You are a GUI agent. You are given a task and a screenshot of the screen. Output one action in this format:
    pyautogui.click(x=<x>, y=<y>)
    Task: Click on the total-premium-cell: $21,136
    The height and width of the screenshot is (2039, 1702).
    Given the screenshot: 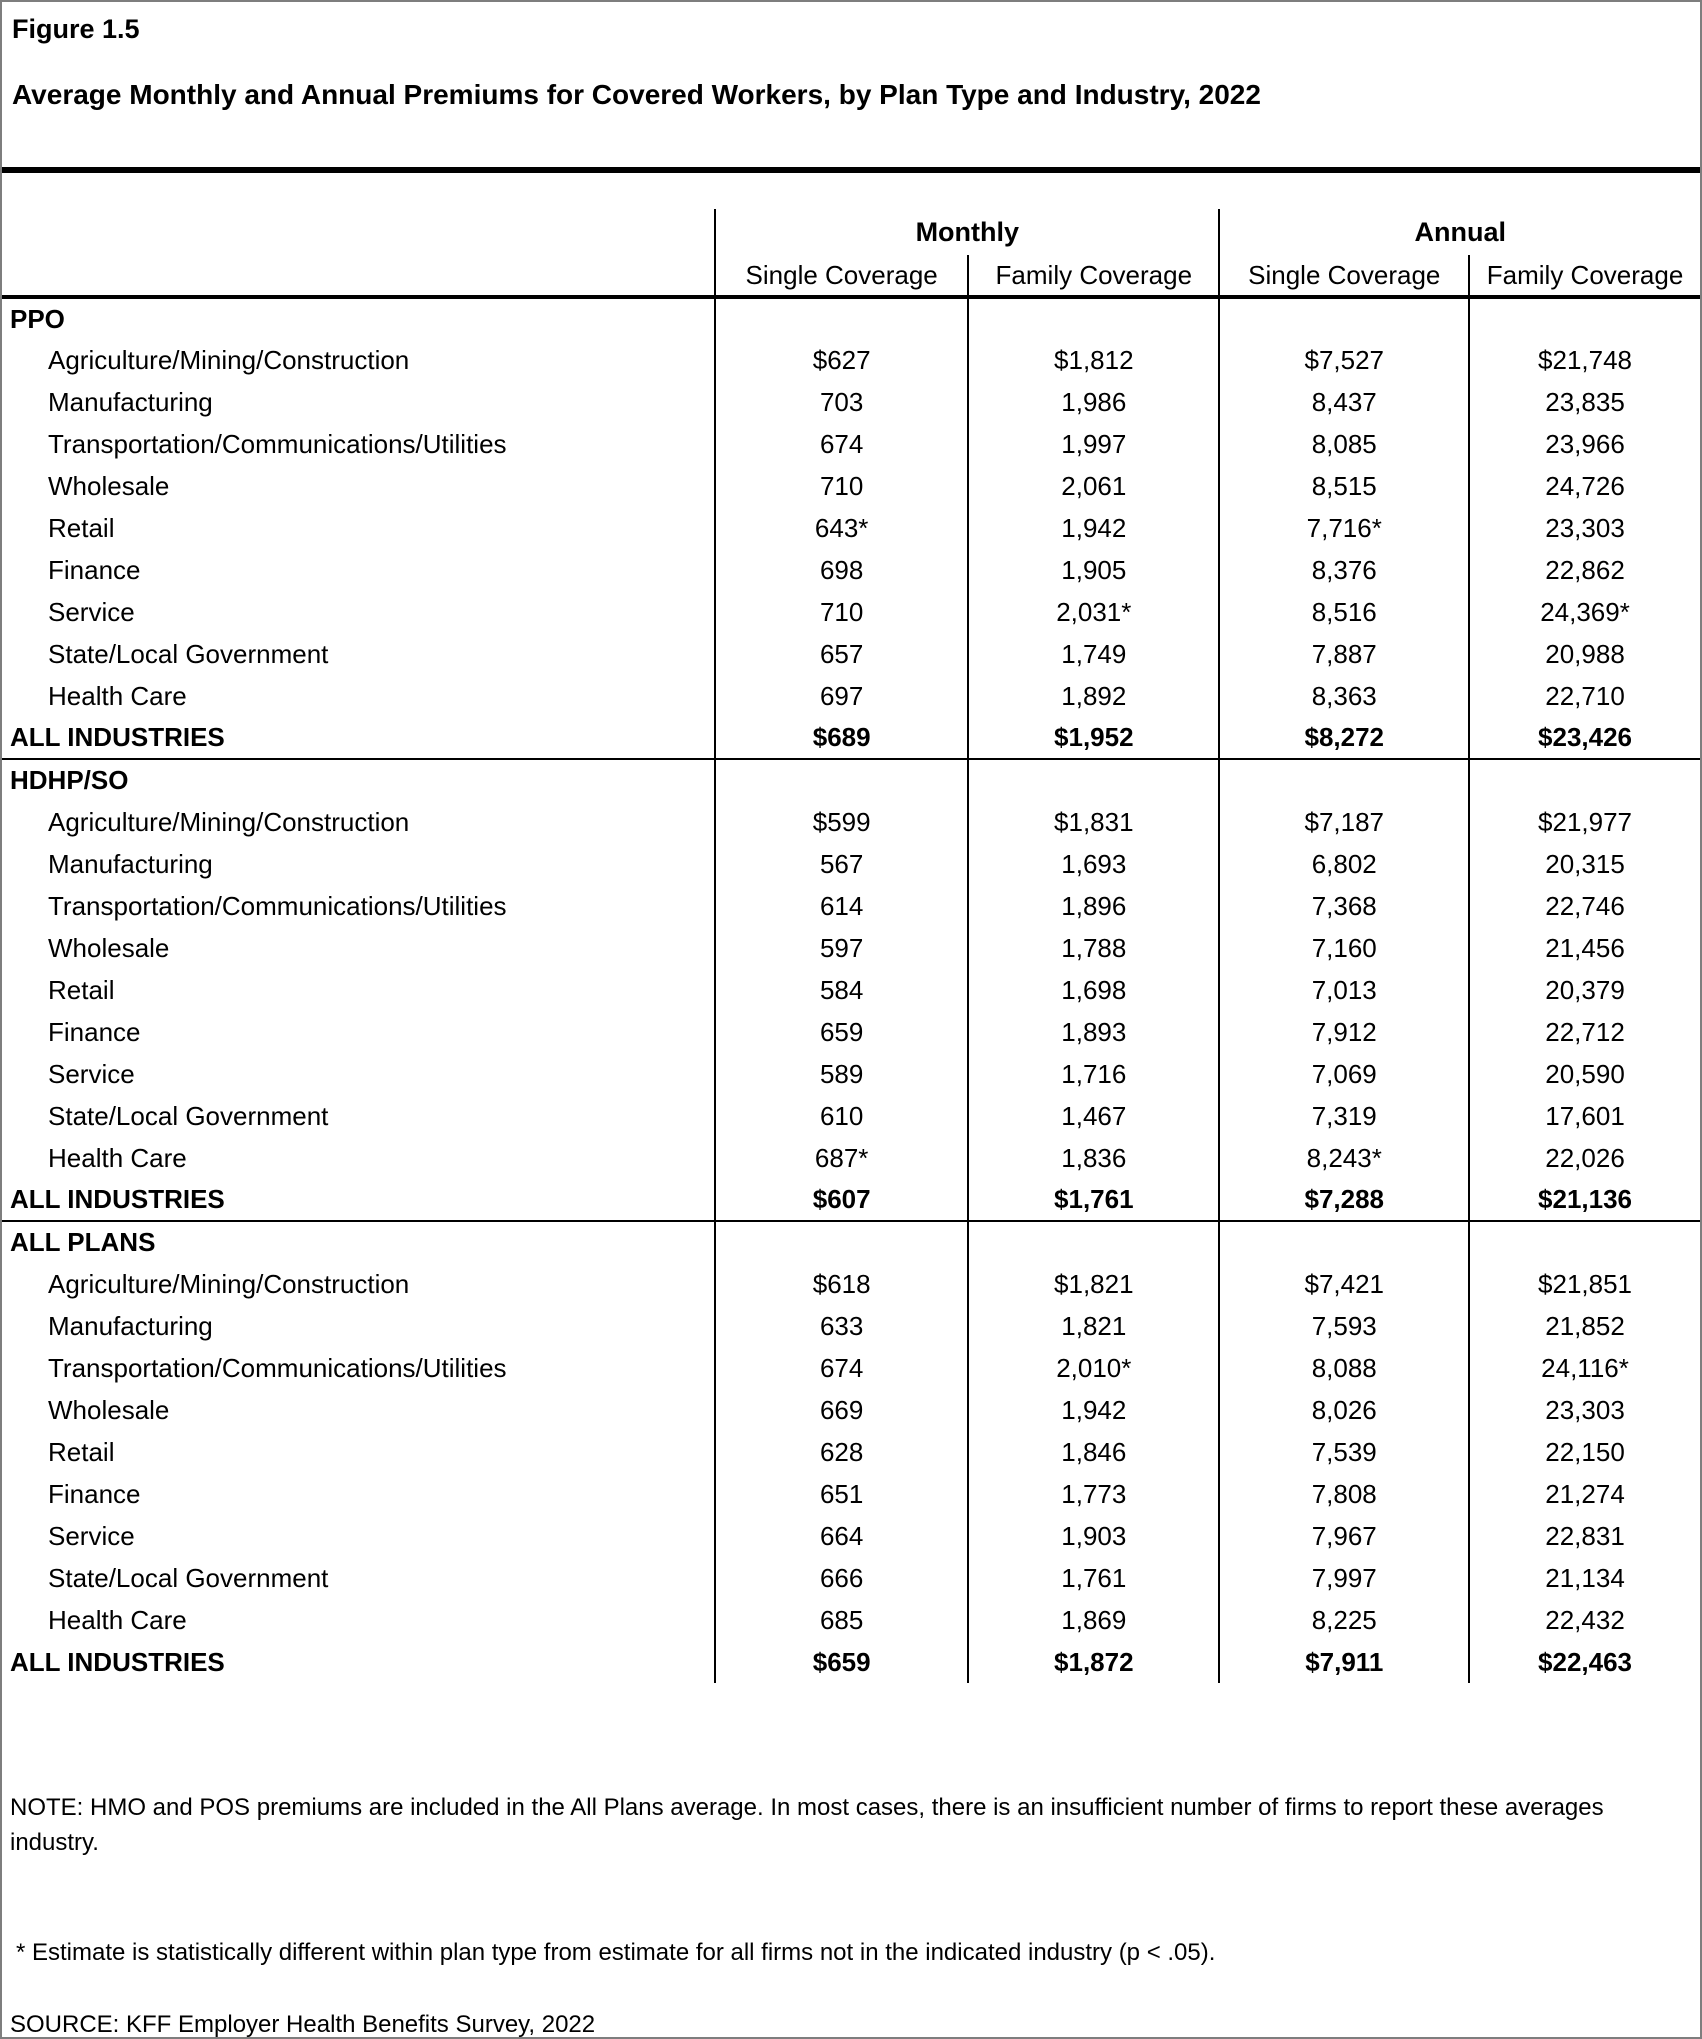 What is the action you would take?
    pyautogui.click(x=1584, y=1200)
    